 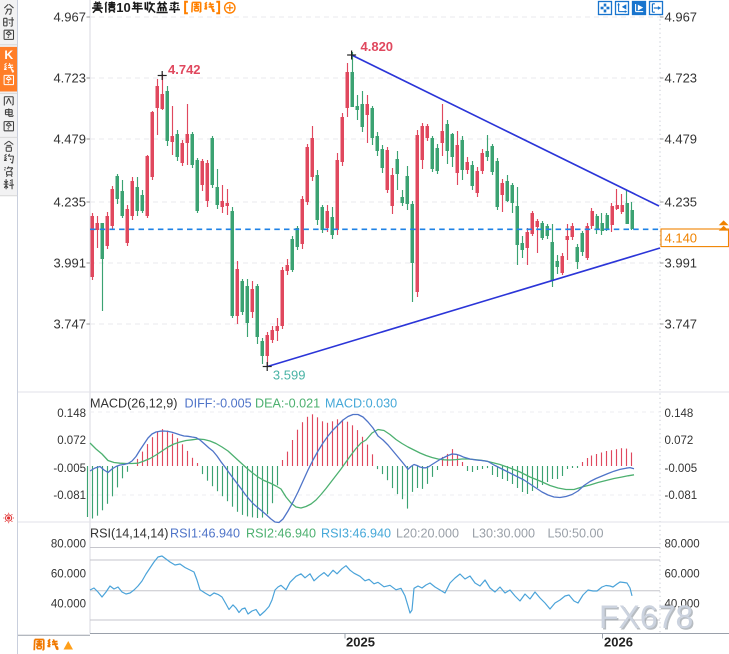 I want to click on svg-text: 10, so click(x=123, y=7).